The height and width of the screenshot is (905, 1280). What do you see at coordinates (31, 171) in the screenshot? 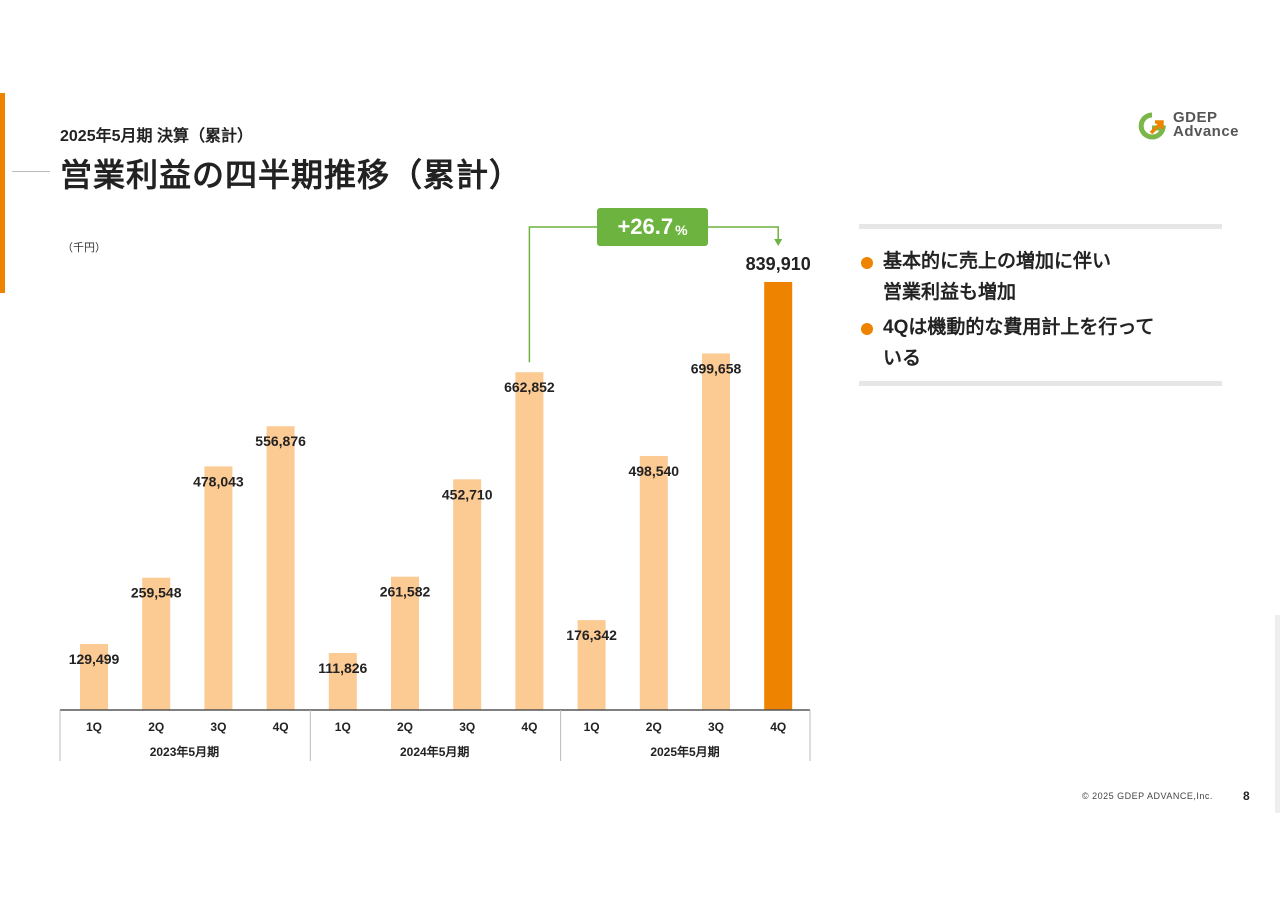
I see `title-rule` at bounding box center [31, 171].